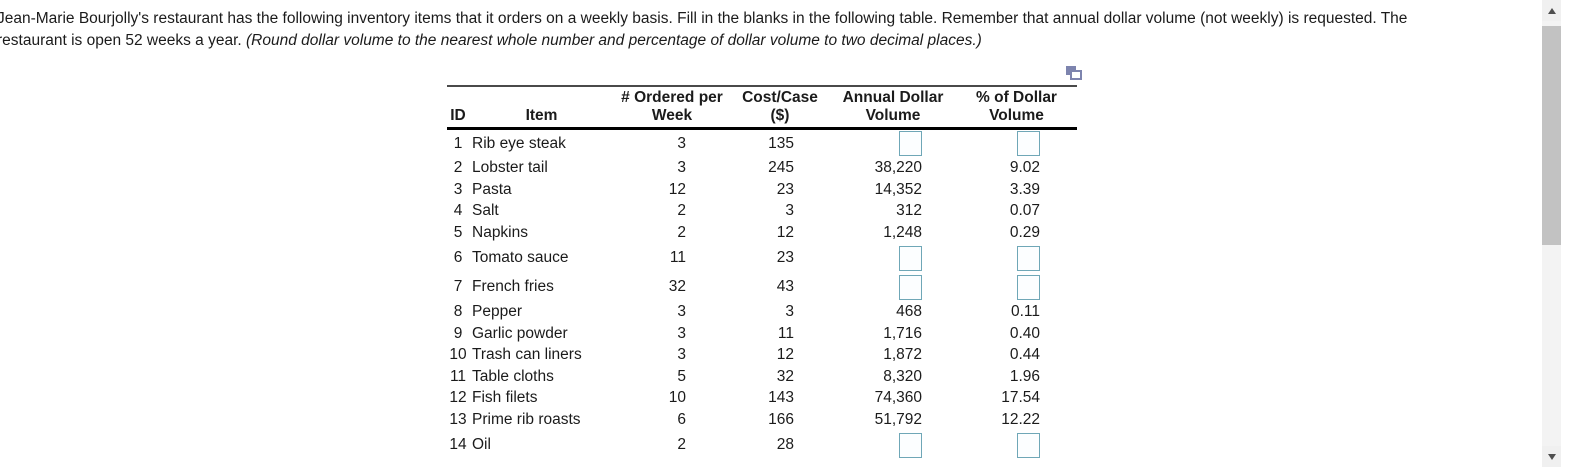 The width and height of the screenshot is (1576, 467). Describe the element at coordinates (762, 445) in the screenshot. I see `table-row: 14 Oil 2 28` at that location.